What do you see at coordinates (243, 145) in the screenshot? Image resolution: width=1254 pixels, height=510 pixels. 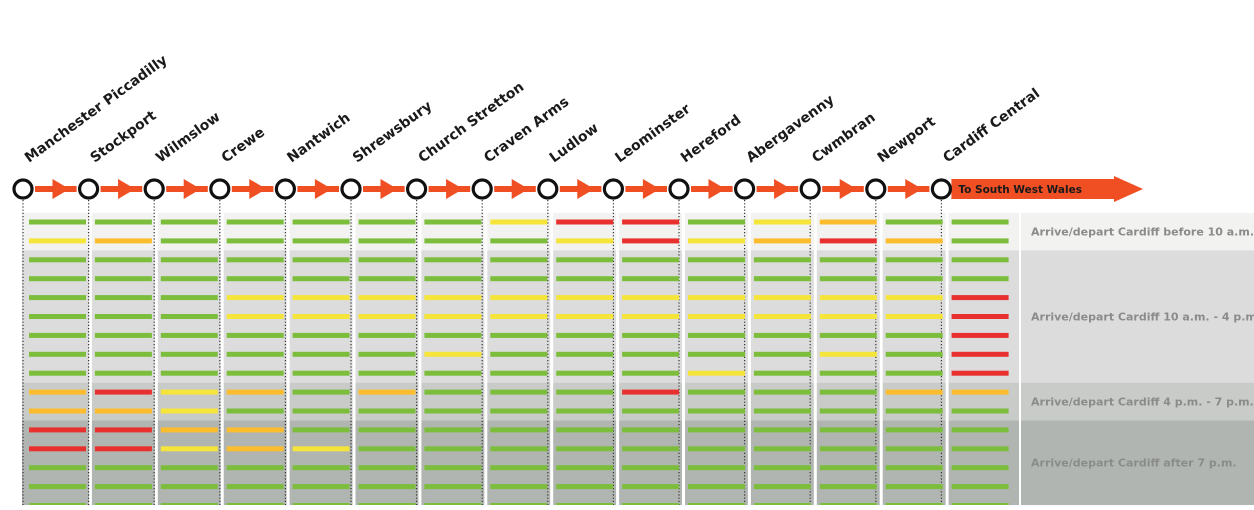 I see `station-name: Crewe` at bounding box center [243, 145].